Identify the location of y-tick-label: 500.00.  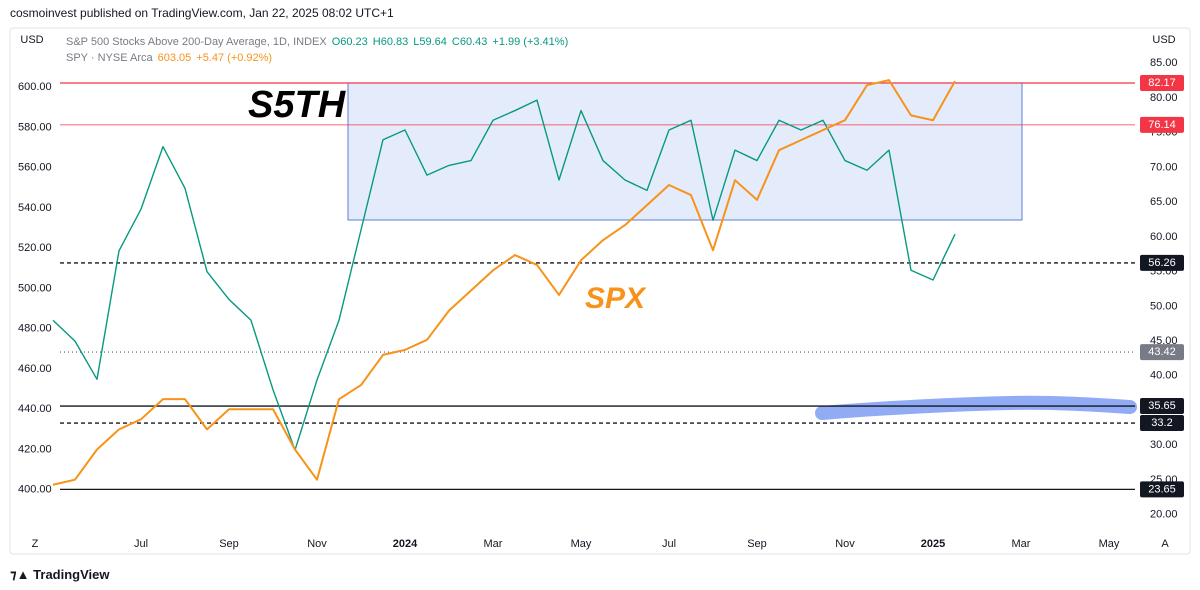
(35, 288).